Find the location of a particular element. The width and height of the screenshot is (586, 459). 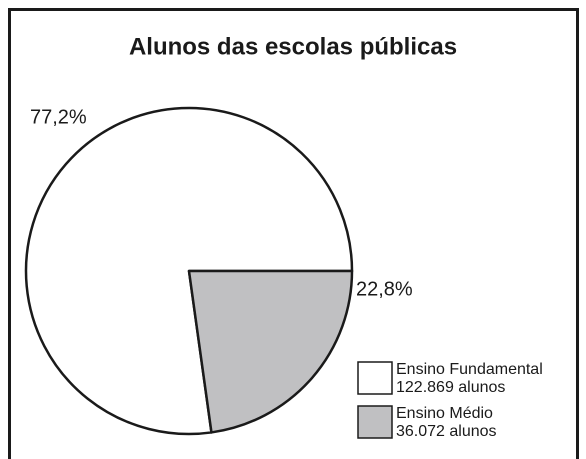

legend-label: Ensino Fundamental is located at coordinates (469, 369).